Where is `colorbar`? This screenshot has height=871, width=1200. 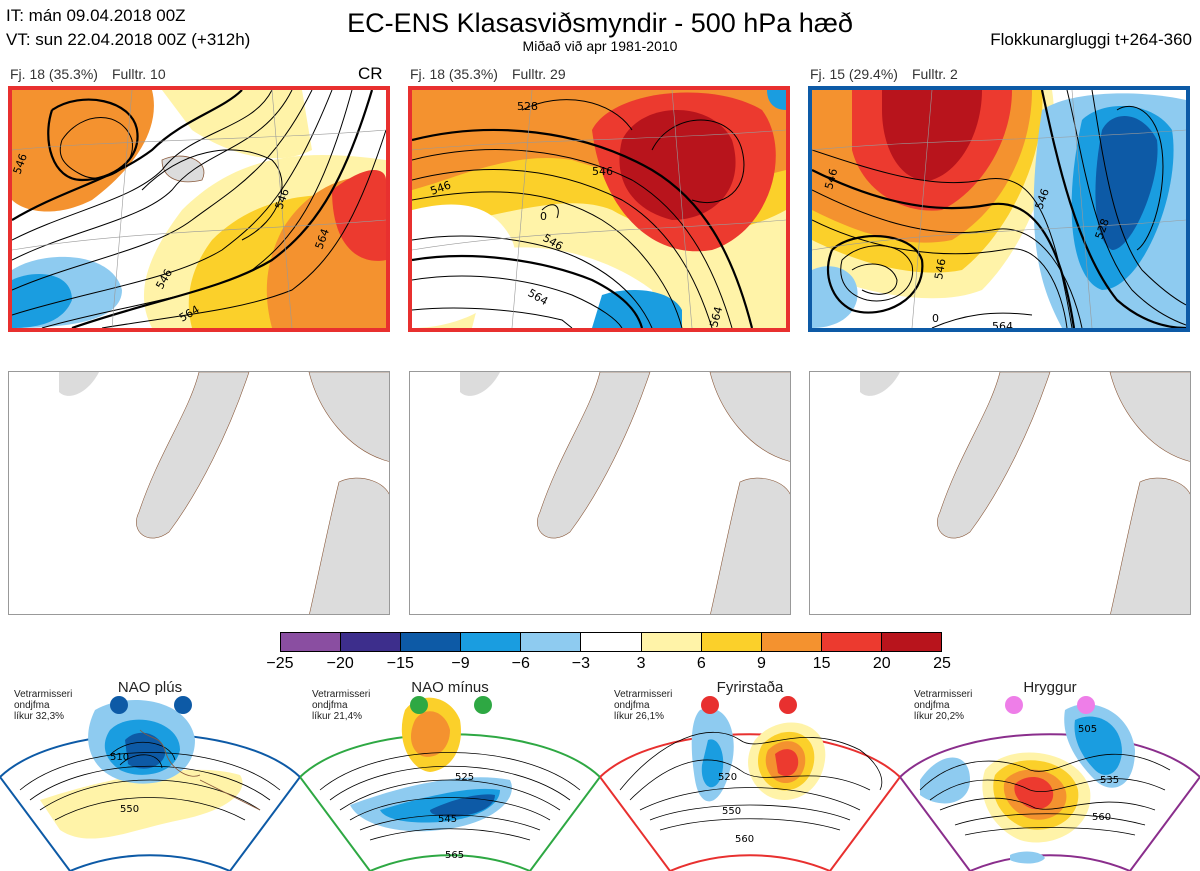
colorbar is located at coordinates (611, 642).